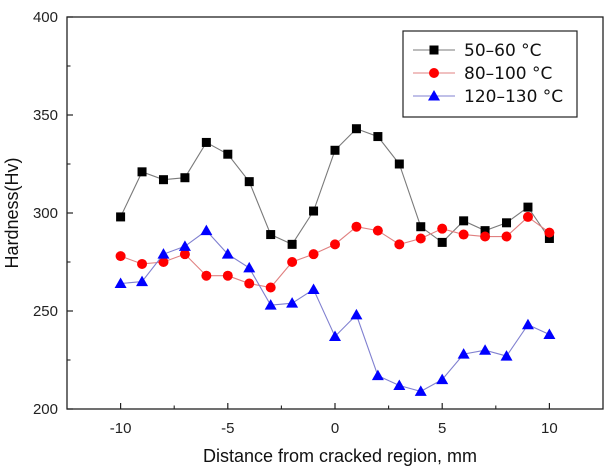  I want to click on x-tick-label: 5, so click(442, 428).